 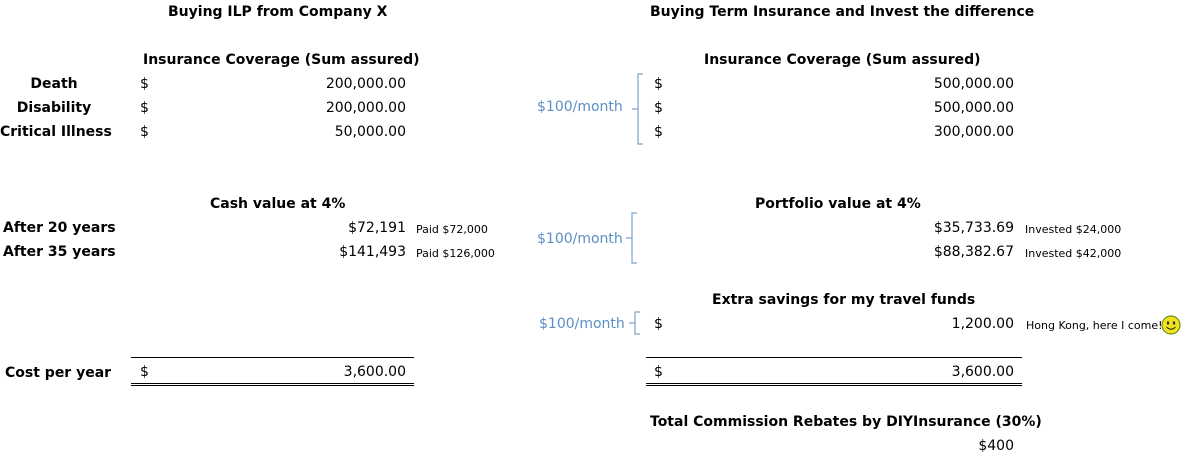 I want to click on right-portfolio-35-note: Invested $42,000, so click(x=1073, y=253).